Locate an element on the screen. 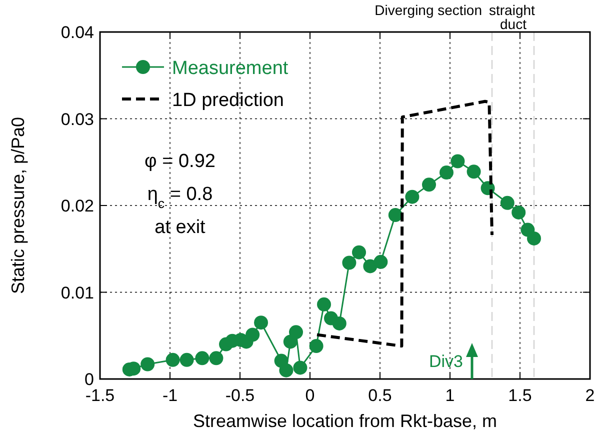  y-tick-label: 0.04 is located at coordinates (77, 32).